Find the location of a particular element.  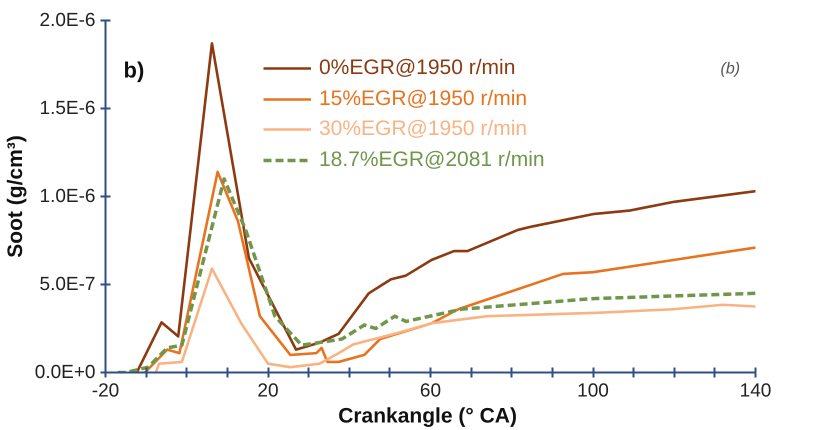

x-tick-label: 100 is located at coordinates (593, 391).